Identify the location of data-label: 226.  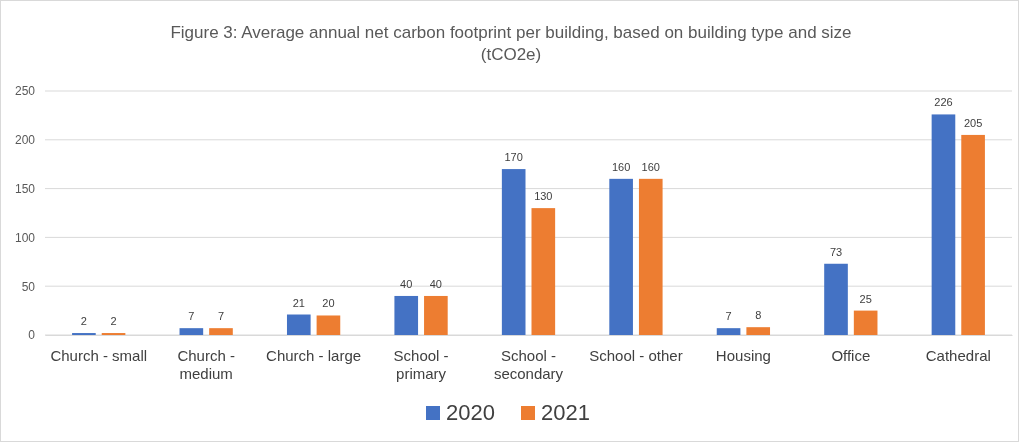
(943, 102).